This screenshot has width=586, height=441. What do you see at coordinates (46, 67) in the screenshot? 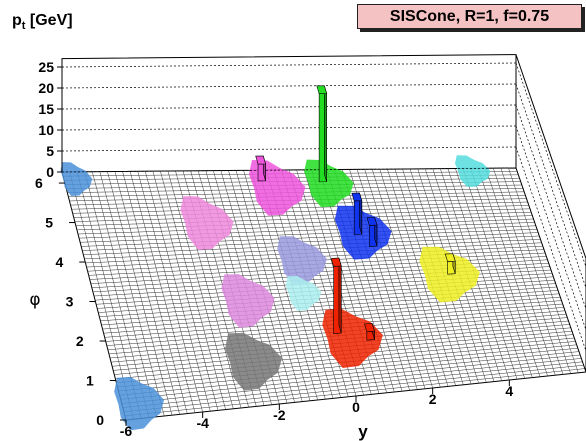
I see `z-tick-label: 25` at bounding box center [46, 67].